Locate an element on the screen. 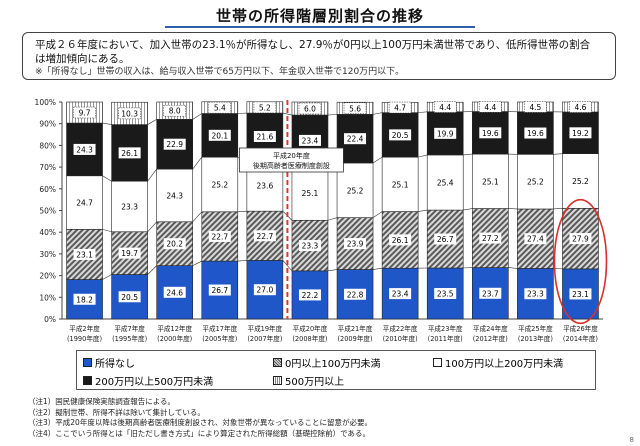  data-label: 22.4 is located at coordinates (355, 139).